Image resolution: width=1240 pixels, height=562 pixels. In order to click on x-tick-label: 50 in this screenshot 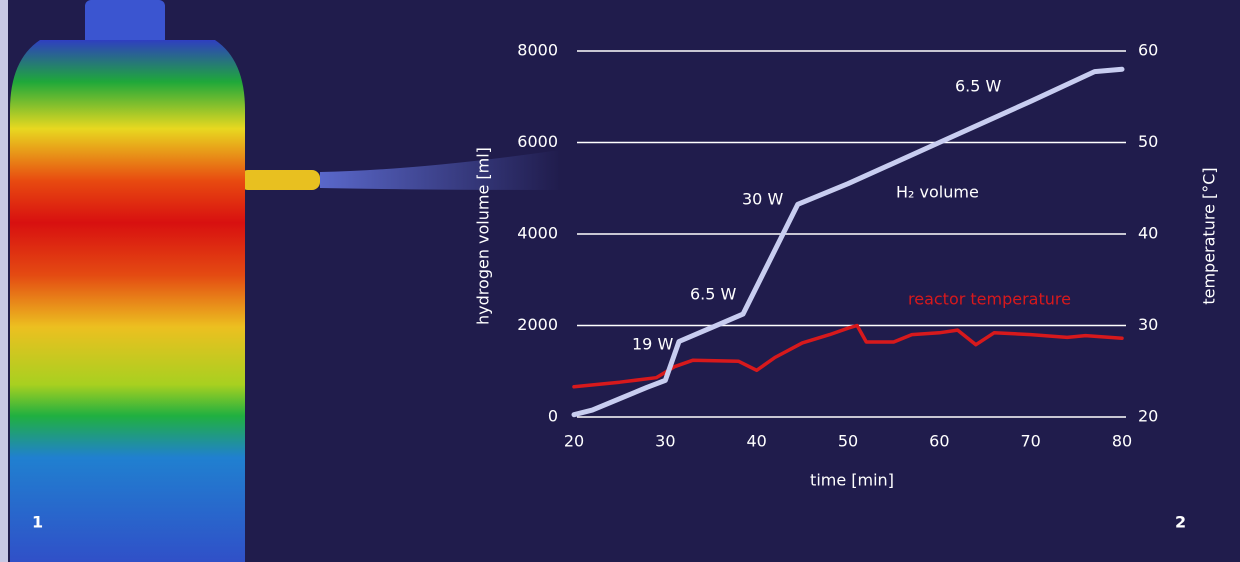, I will do `click(848, 441)`.